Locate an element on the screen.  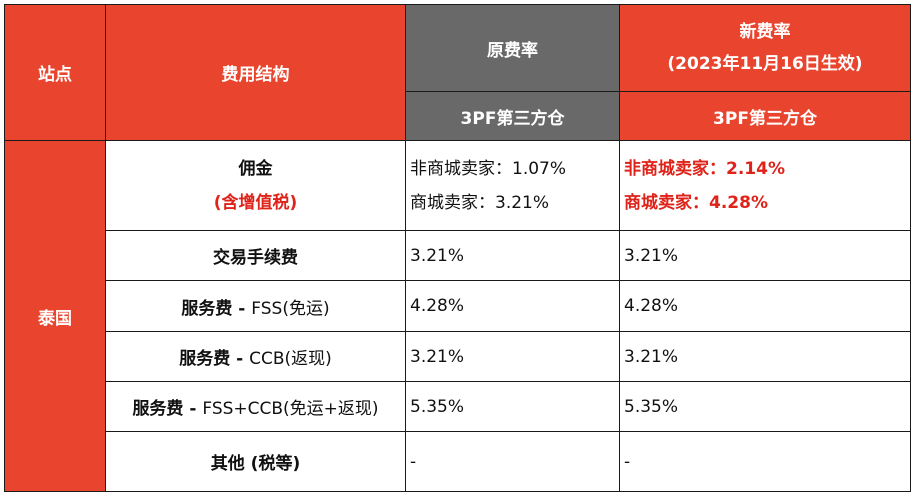
old-rate-cell: 4.28% is located at coordinates (512, 306).